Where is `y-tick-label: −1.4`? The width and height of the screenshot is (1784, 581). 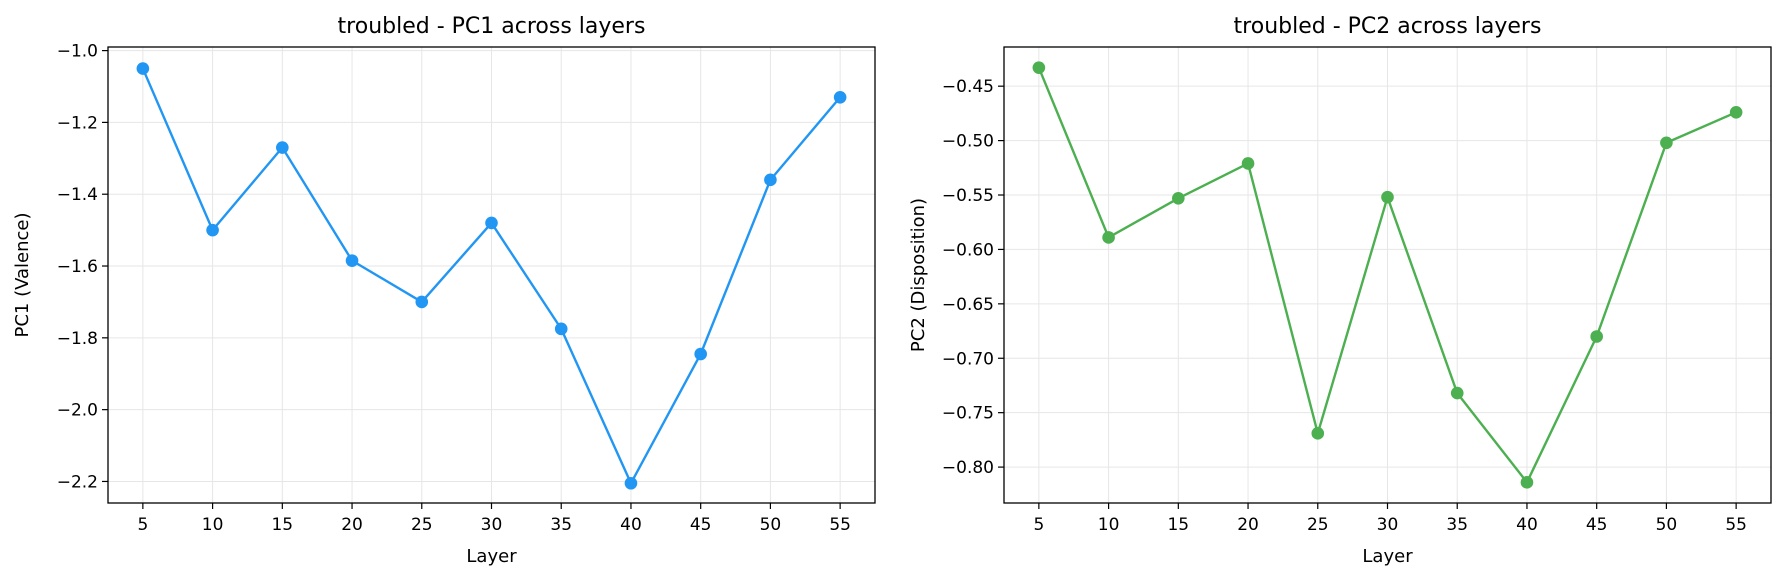 y-tick-label: −1.4 is located at coordinates (77, 195).